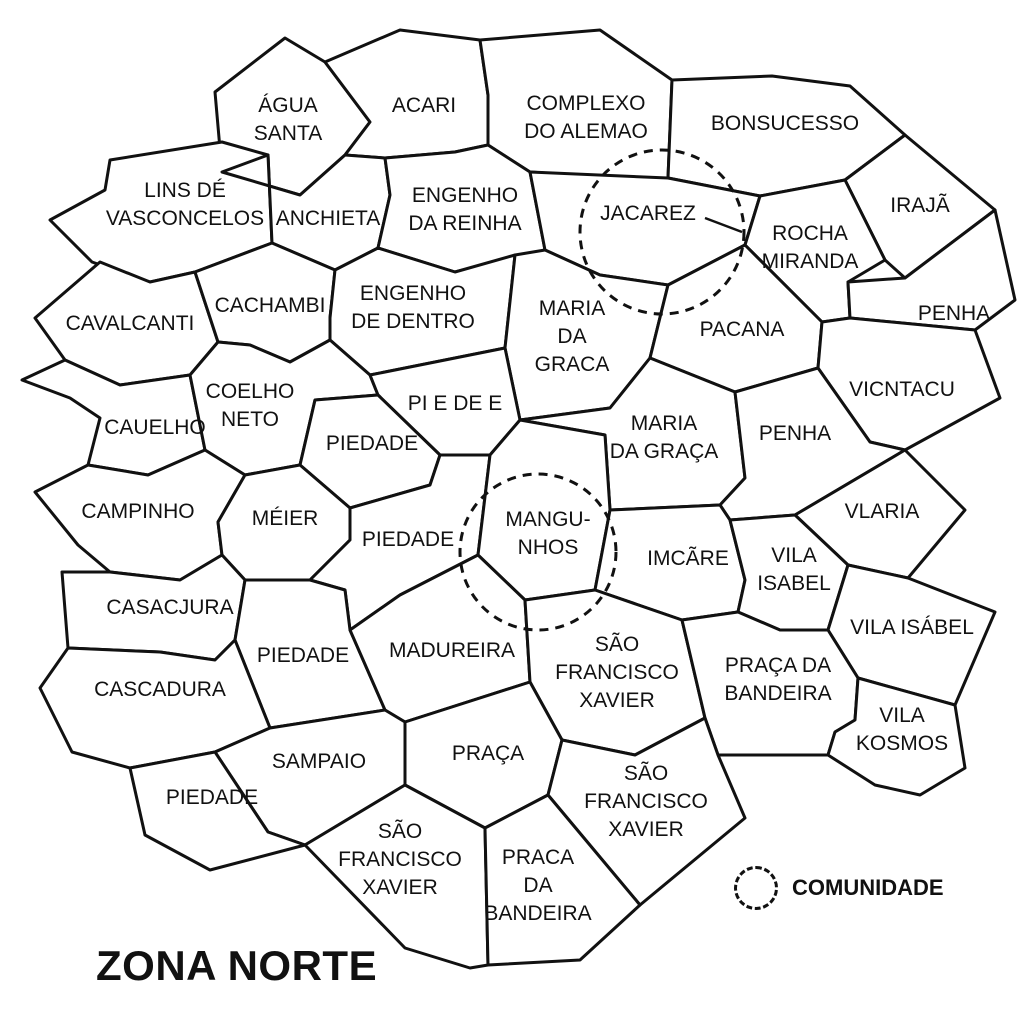  What do you see at coordinates (742, 329) in the screenshot?
I see `region-label-pacana: PACANA` at bounding box center [742, 329].